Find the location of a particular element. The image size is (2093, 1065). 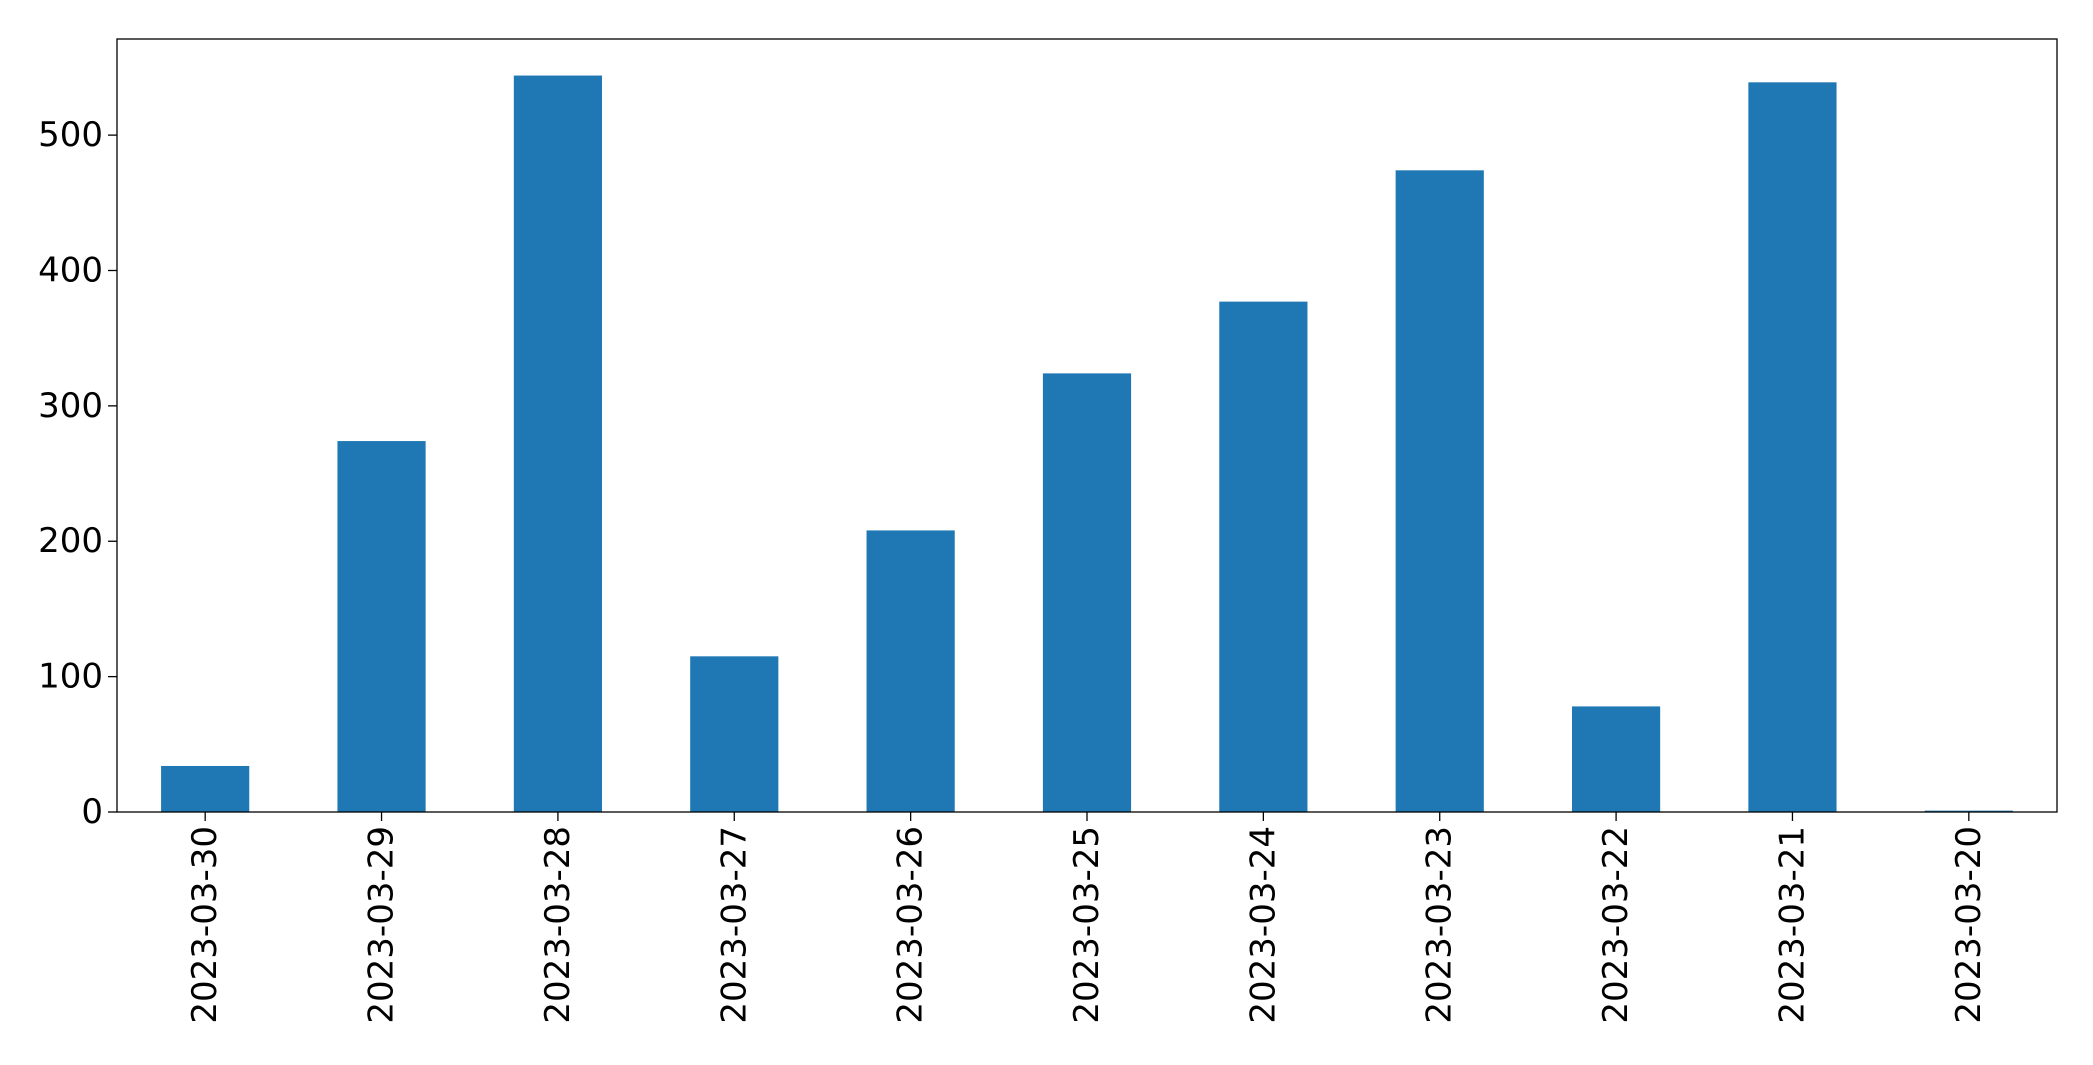

x-tick-label: 2023-03-27 is located at coordinates (734, 925).